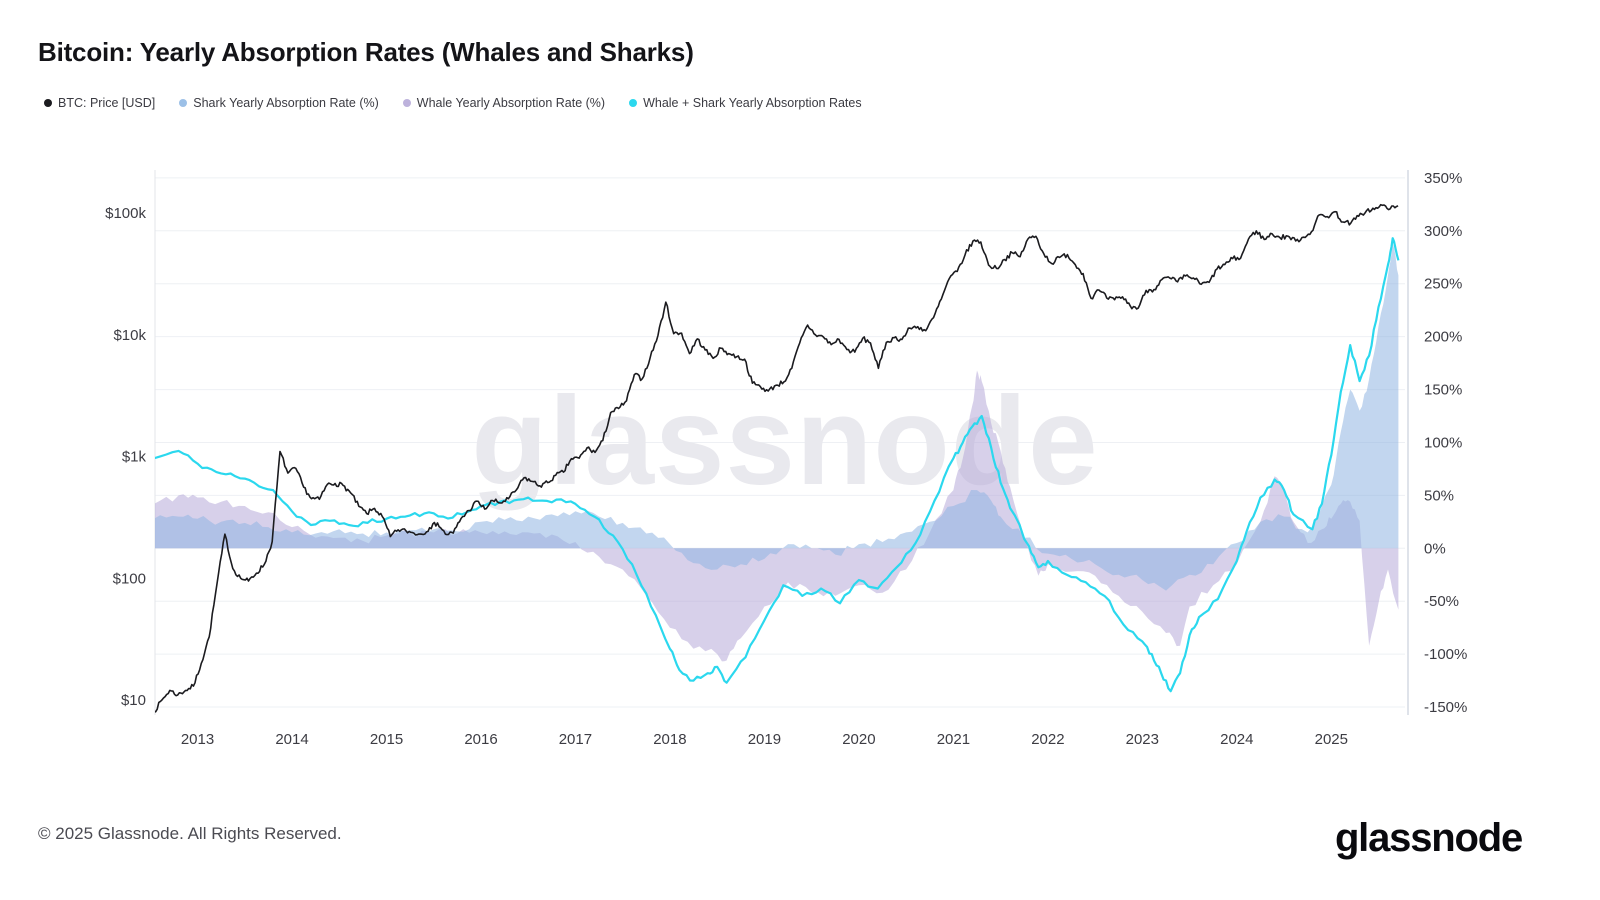 This screenshot has width=1600, height=900. What do you see at coordinates (1443, 231) in the screenshot?
I see `y-right-tick-label: 300%` at bounding box center [1443, 231].